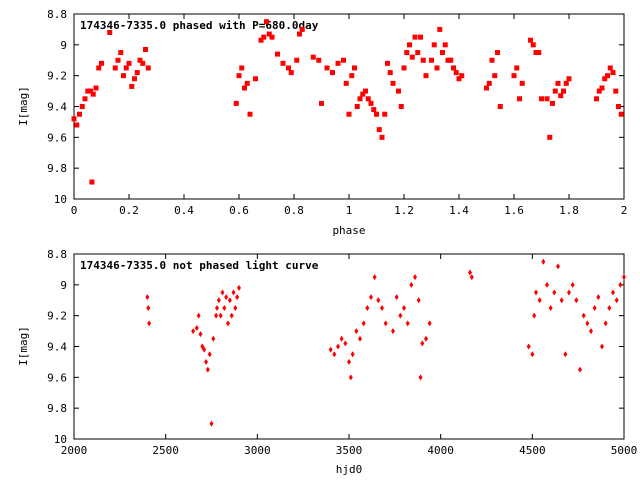 The image size is (640, 480). What do you see at coordinates (349, 469) in the screenshot?
I see `x-axis-label: hjd0` at bounding box center [349, 469].